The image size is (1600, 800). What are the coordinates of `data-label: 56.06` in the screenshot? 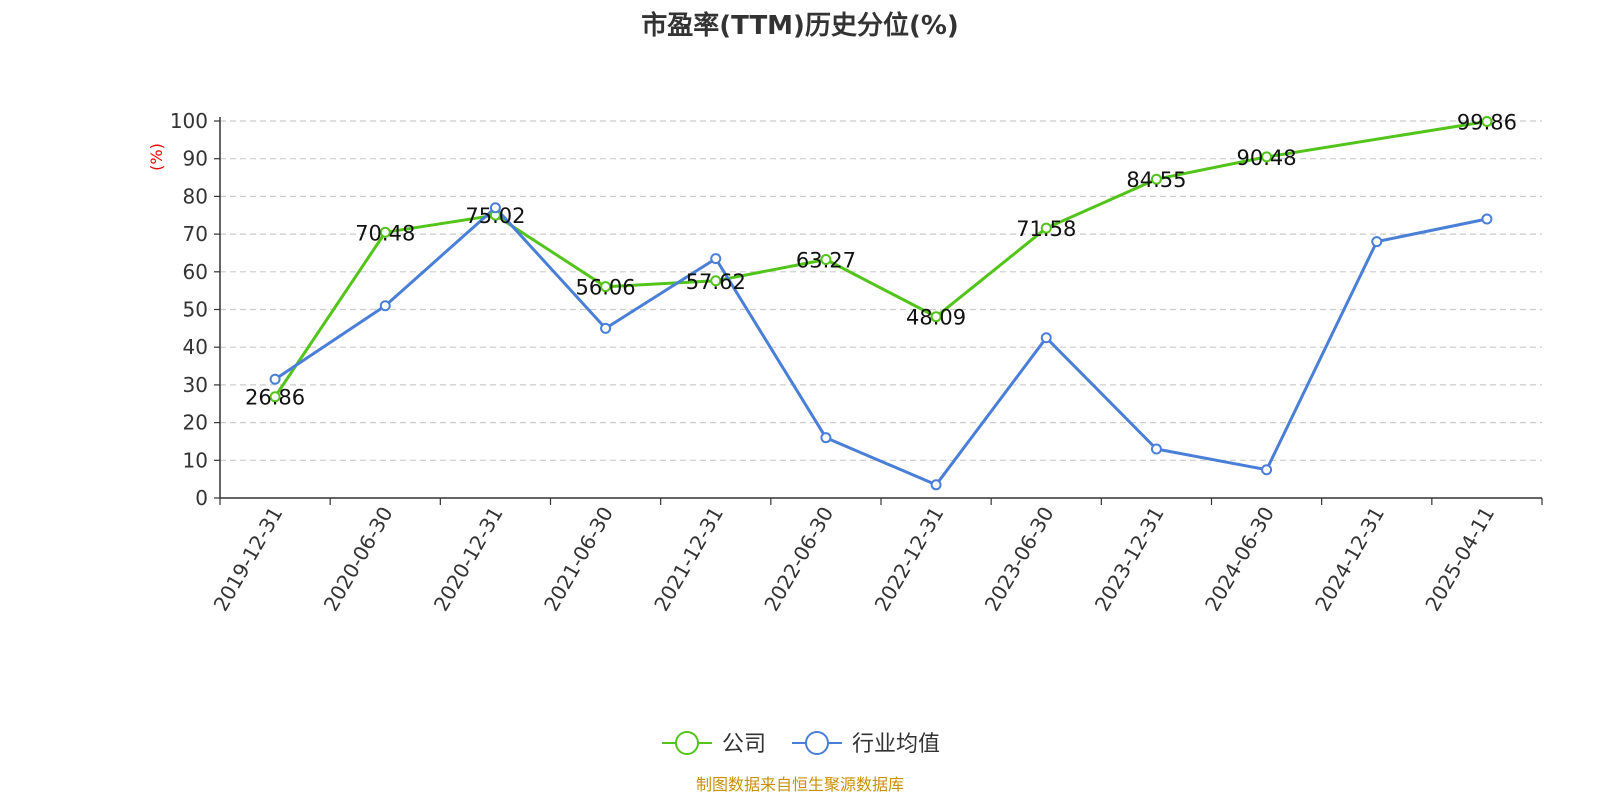 It's located at (606, 288).